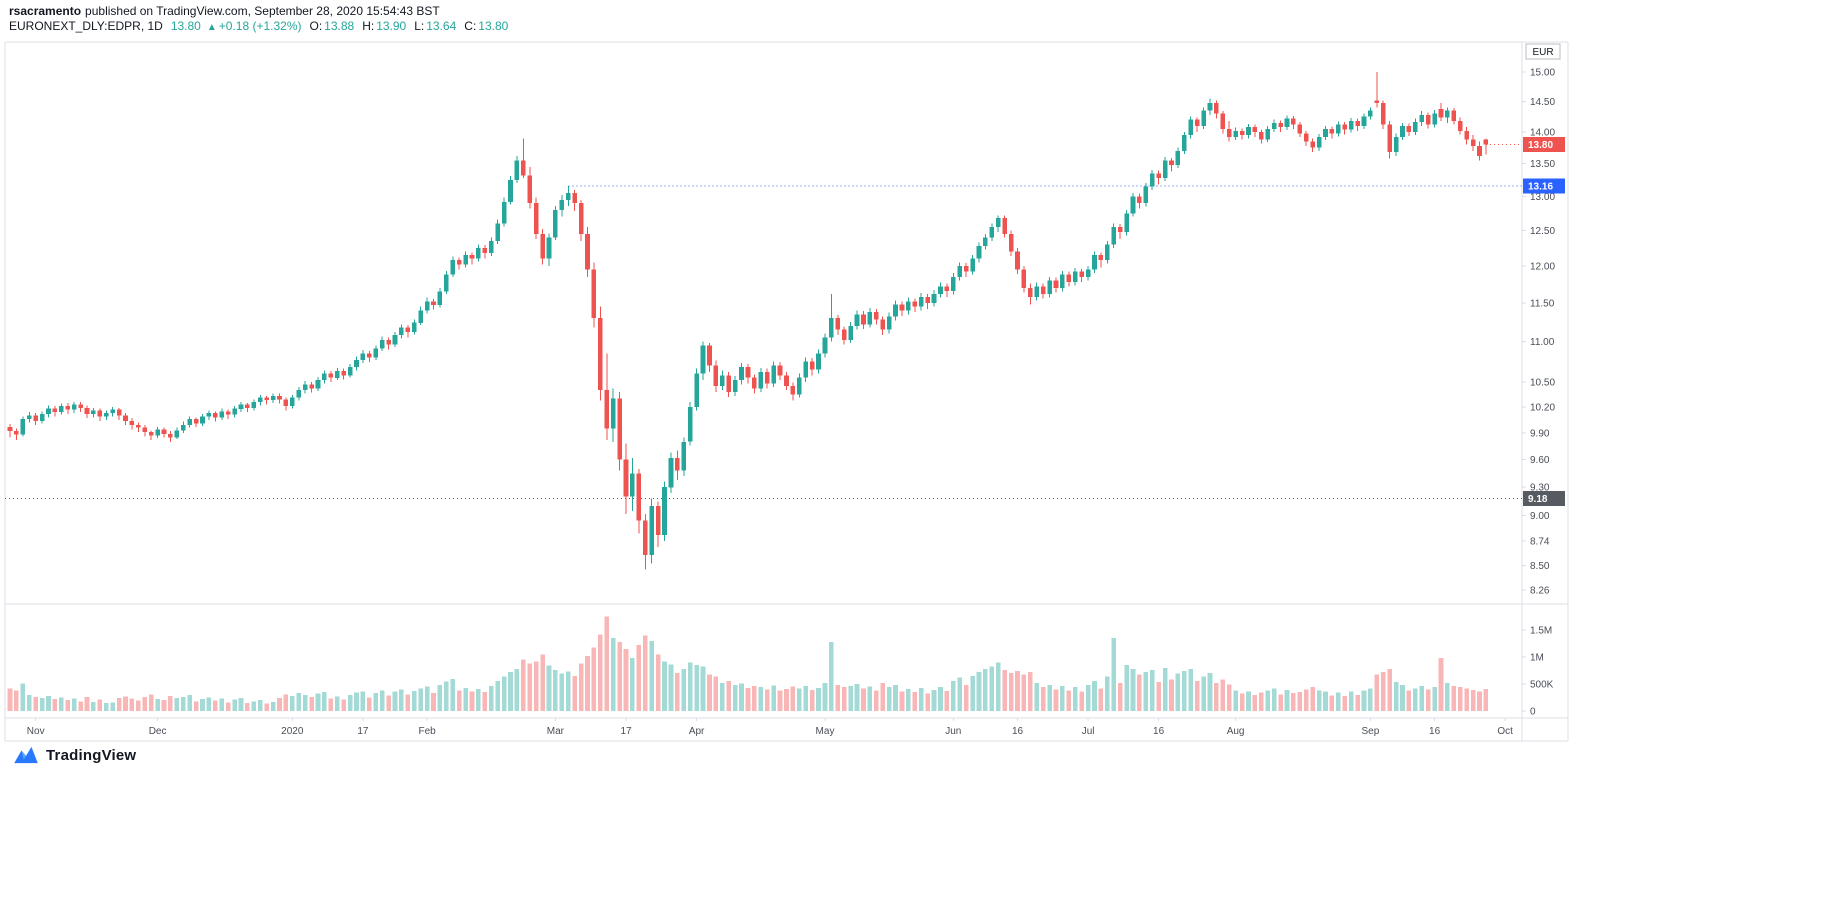  What do you see at coordinates (493, 26) in the screenshot?
I see `close-value: 13.80` at bounding box center [493, 26].